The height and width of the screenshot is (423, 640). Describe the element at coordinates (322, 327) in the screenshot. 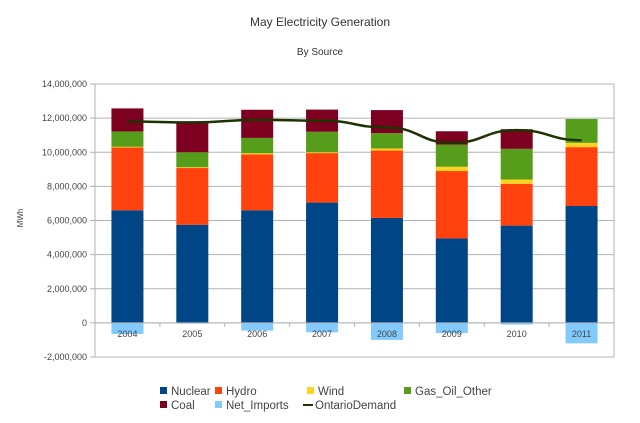

I see `bar-net-imports-2007` at that location.